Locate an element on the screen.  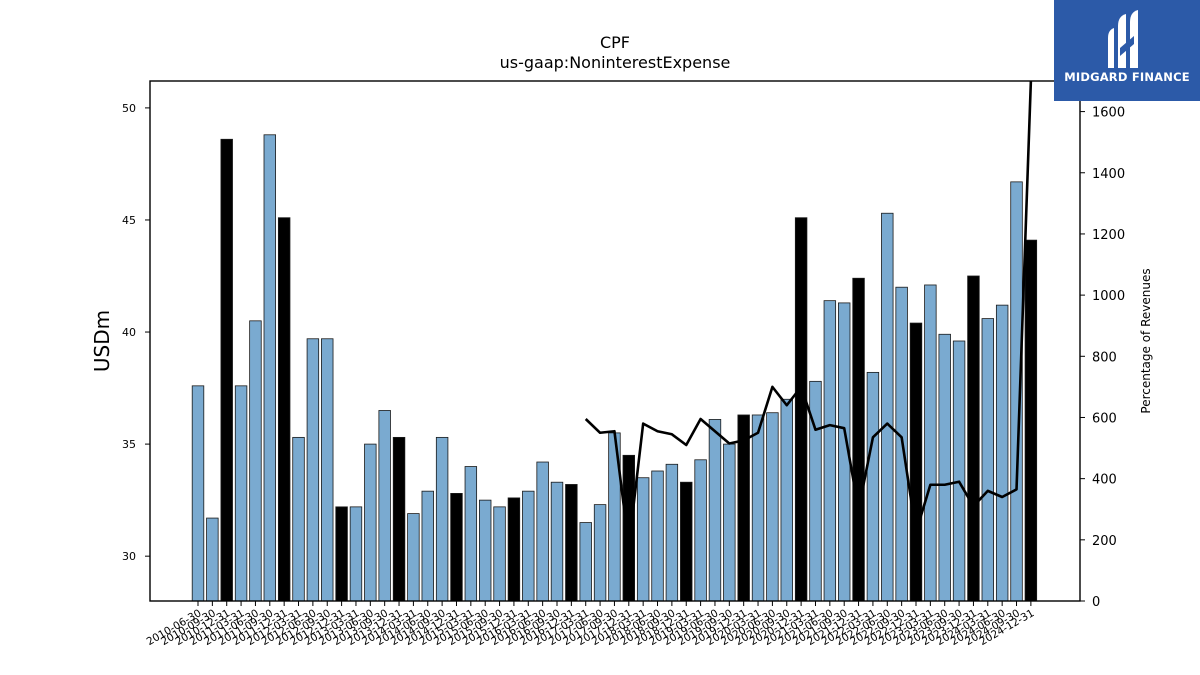
y-tick-label: 40 is located at coordinates (129, 332).